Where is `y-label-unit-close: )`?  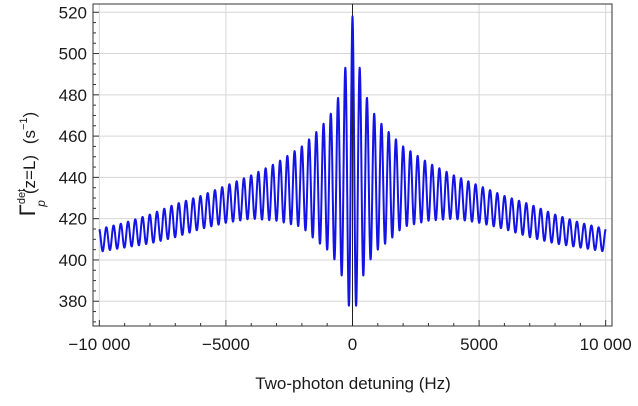 y-label-unit-close: ) is located at coordinates (29, 115).